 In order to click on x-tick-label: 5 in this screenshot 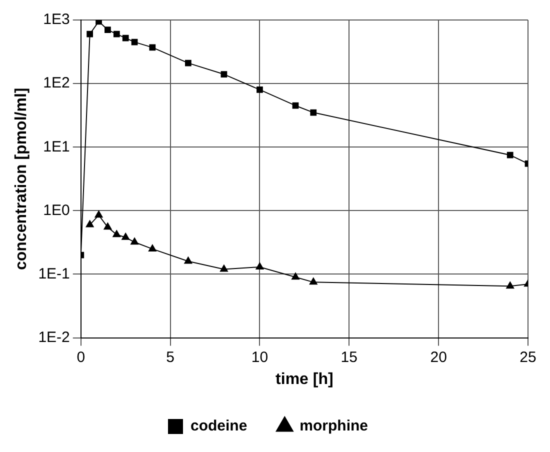, I will do `click(170, 357)`.